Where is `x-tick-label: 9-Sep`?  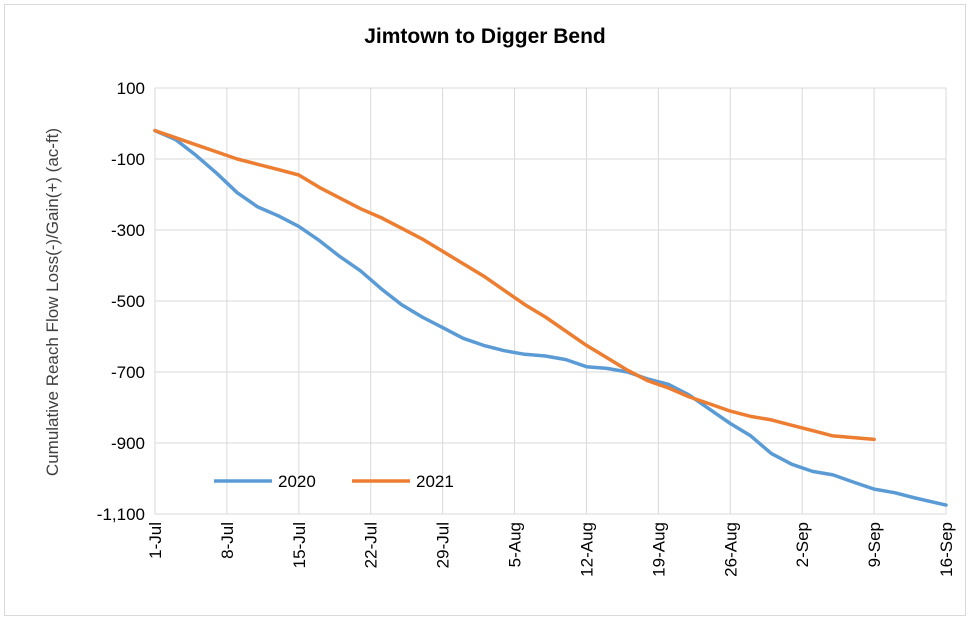 x-tick-label: 9-Sep is located at coordinates (874, 544).